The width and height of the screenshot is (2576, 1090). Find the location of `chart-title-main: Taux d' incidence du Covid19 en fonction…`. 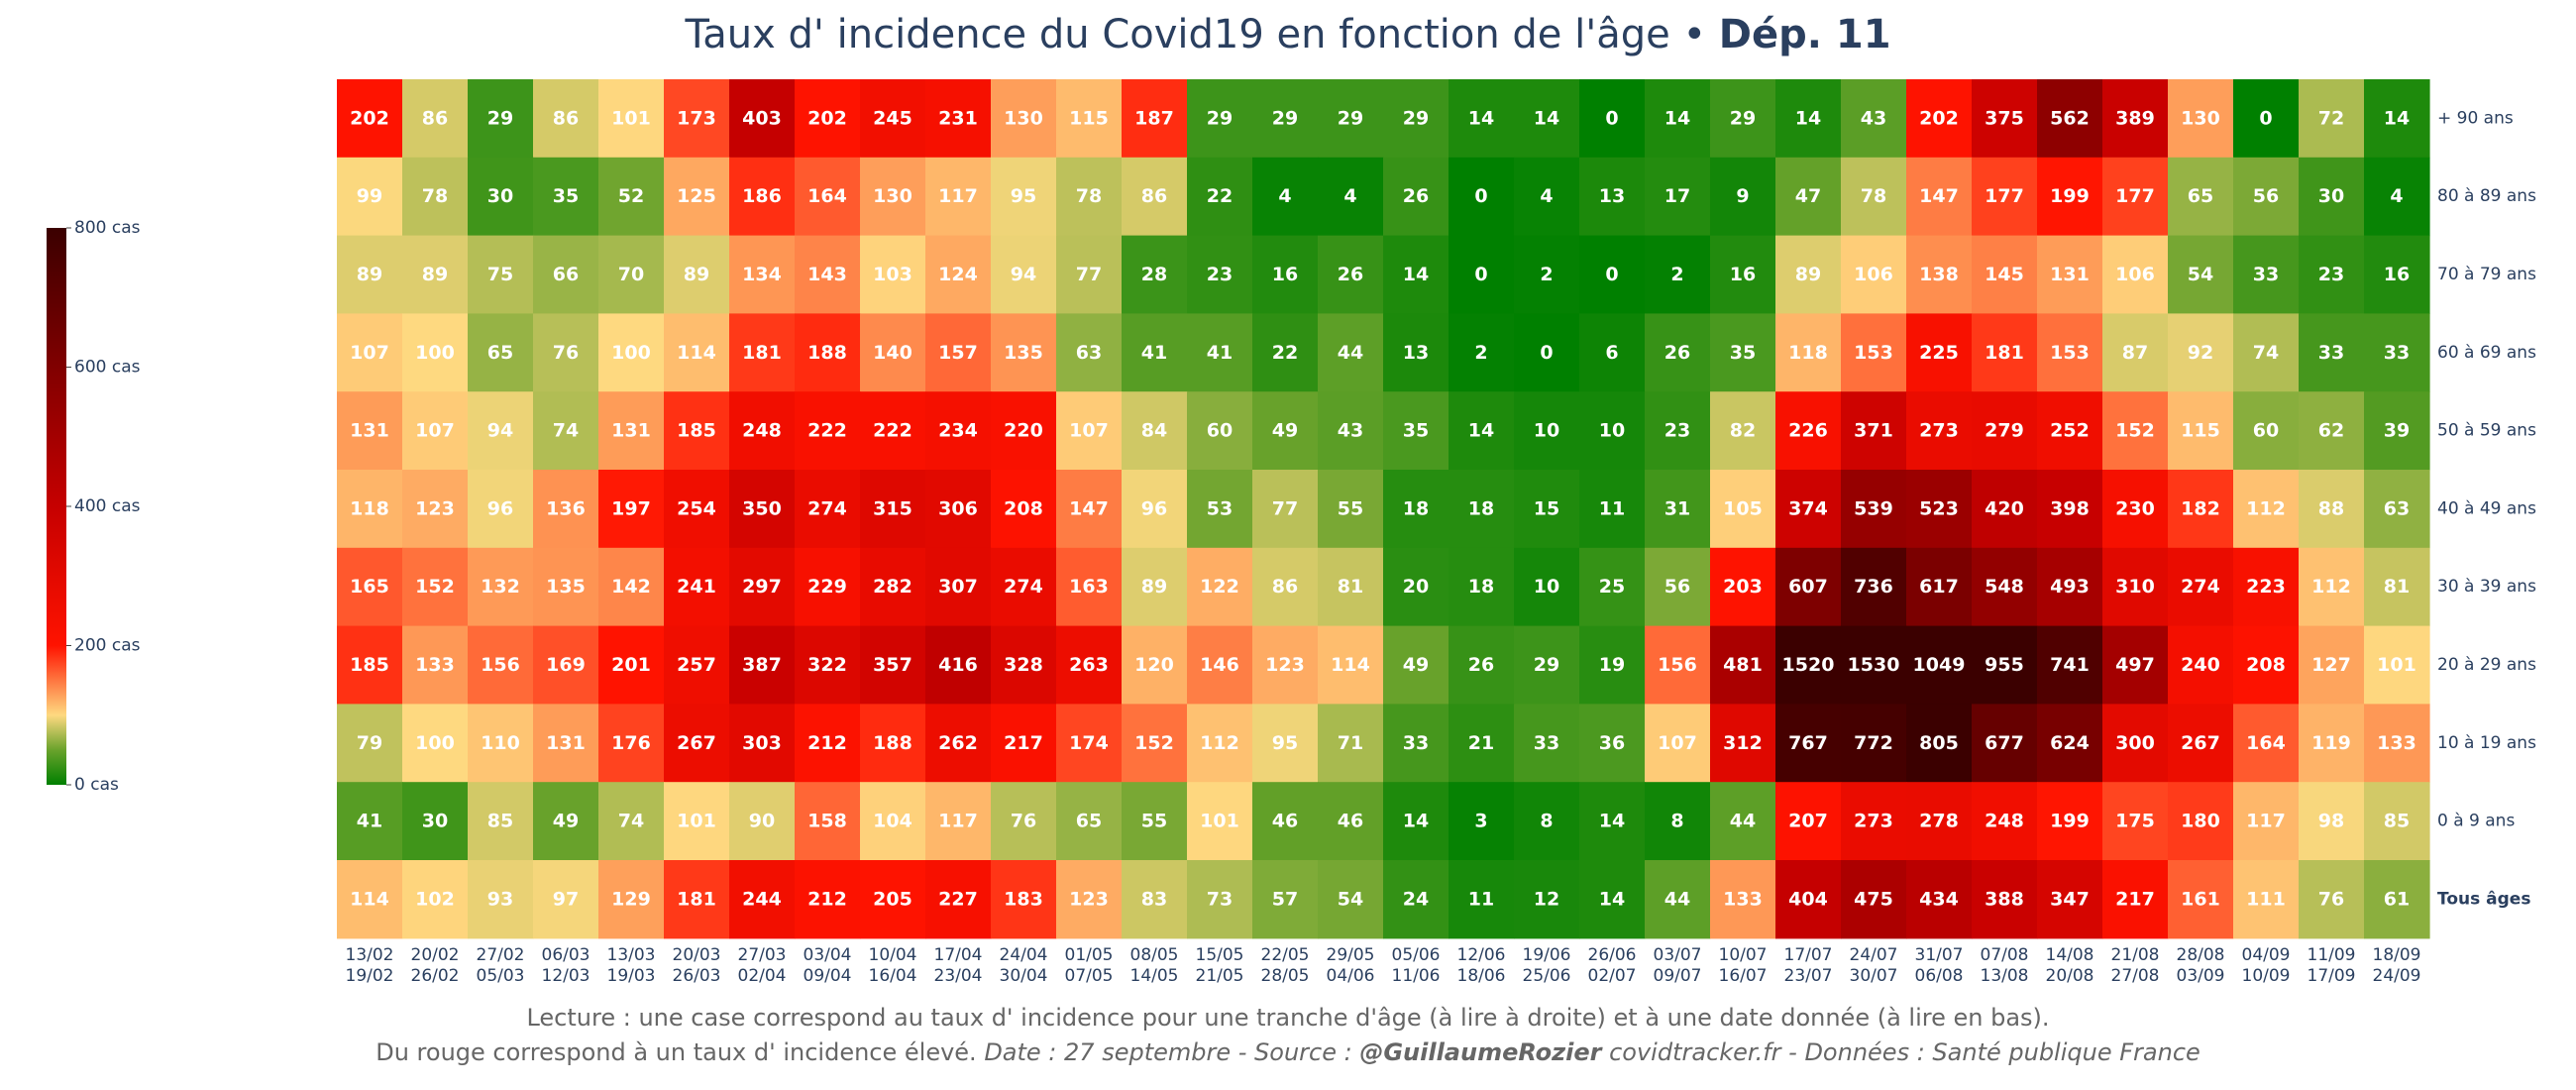

chart-title-main: Taux d' incidence du Covid19 en fonction… is located at coordinates (1201, 34).